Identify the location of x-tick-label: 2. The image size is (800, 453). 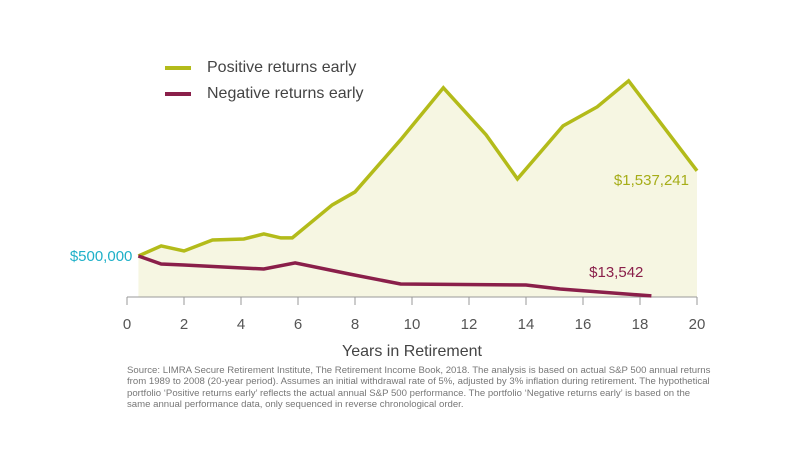
(184, 324).